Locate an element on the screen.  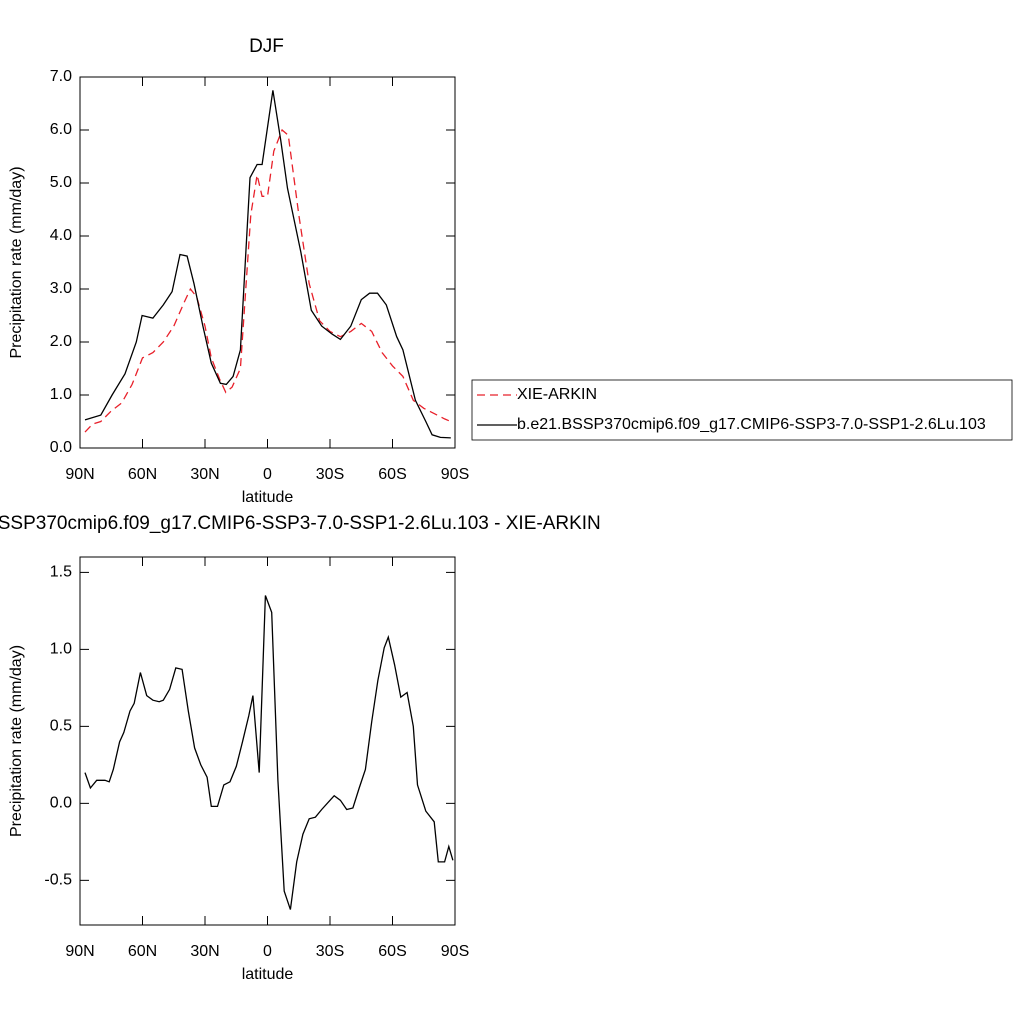
y-tick-label: 7.0 is located at coordinates (61, 76).